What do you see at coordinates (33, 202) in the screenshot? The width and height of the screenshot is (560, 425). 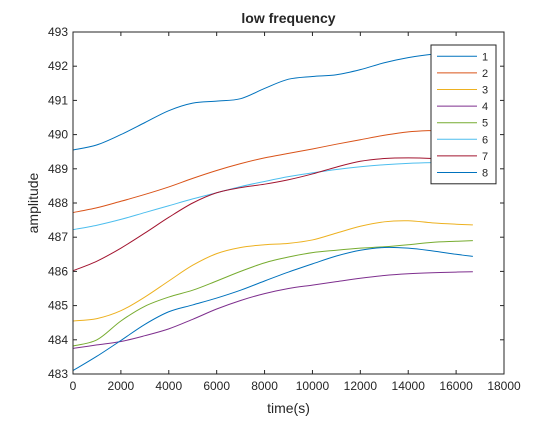 I see `y-axis-label: amplitude` at bounding box center [33, 202].